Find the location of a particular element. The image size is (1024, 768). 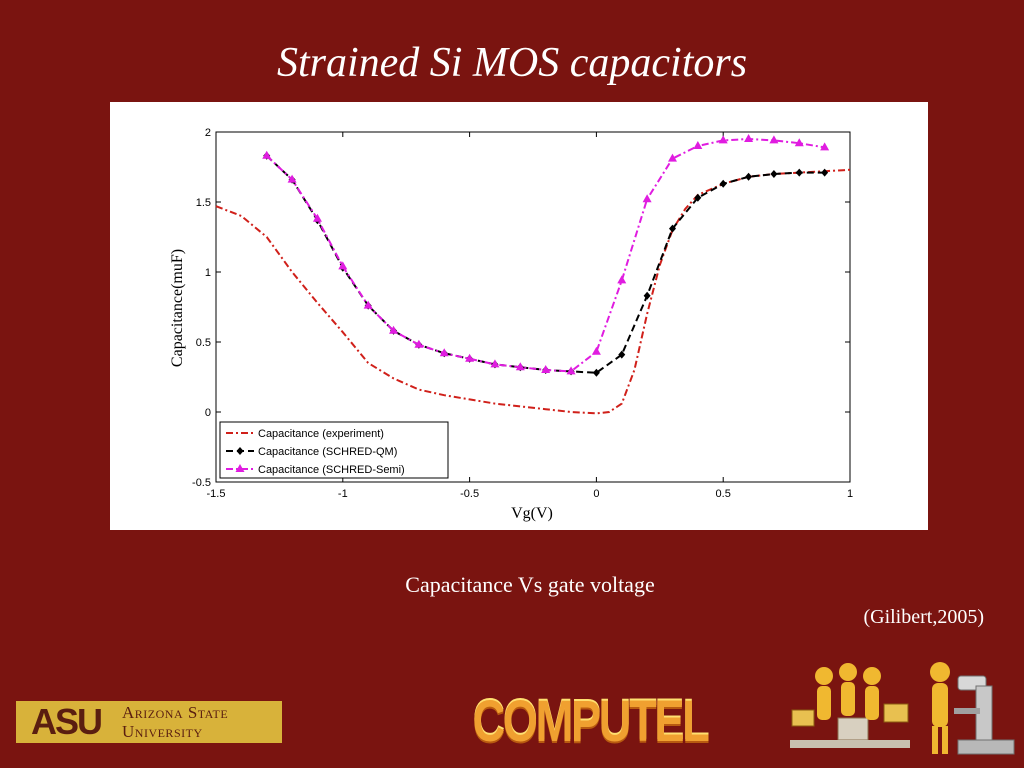

computel-logo: COMPUTEL is located at coordinates (590, 721).